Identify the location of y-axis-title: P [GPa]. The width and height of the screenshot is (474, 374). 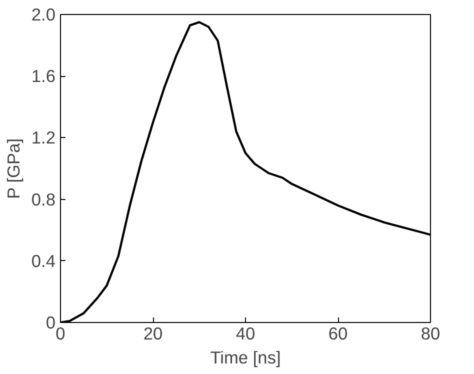
(13, 168).